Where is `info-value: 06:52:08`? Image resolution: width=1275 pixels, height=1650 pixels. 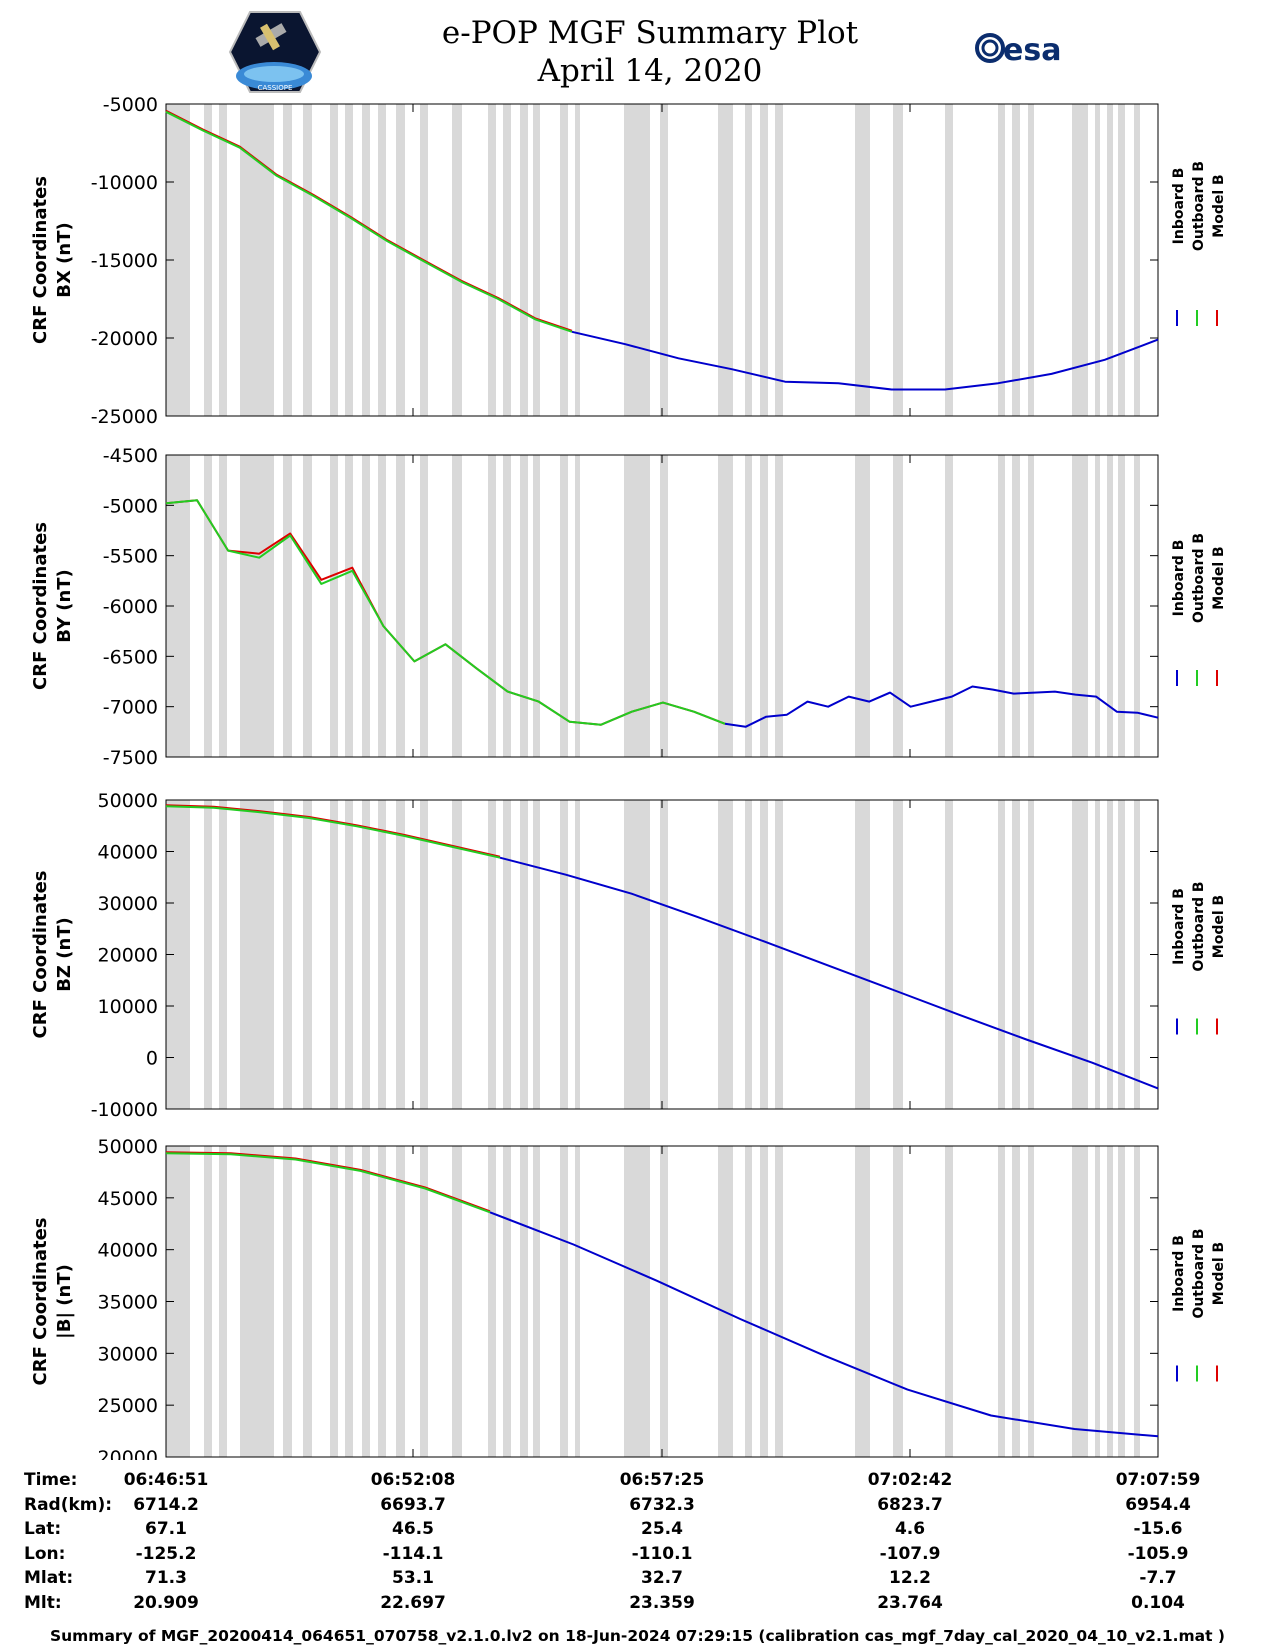 info-value: 06:52:08 is located at coordinates (413, 1480).